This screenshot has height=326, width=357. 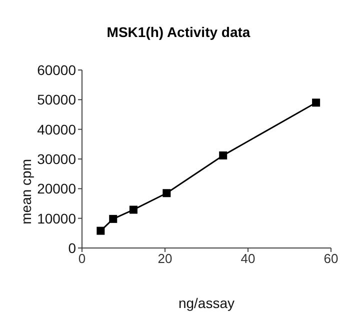 What do you see at coordinates (56, 218) in the screenshot?
I see `y-tick-label: 10000` at bounding box center [56, 218].